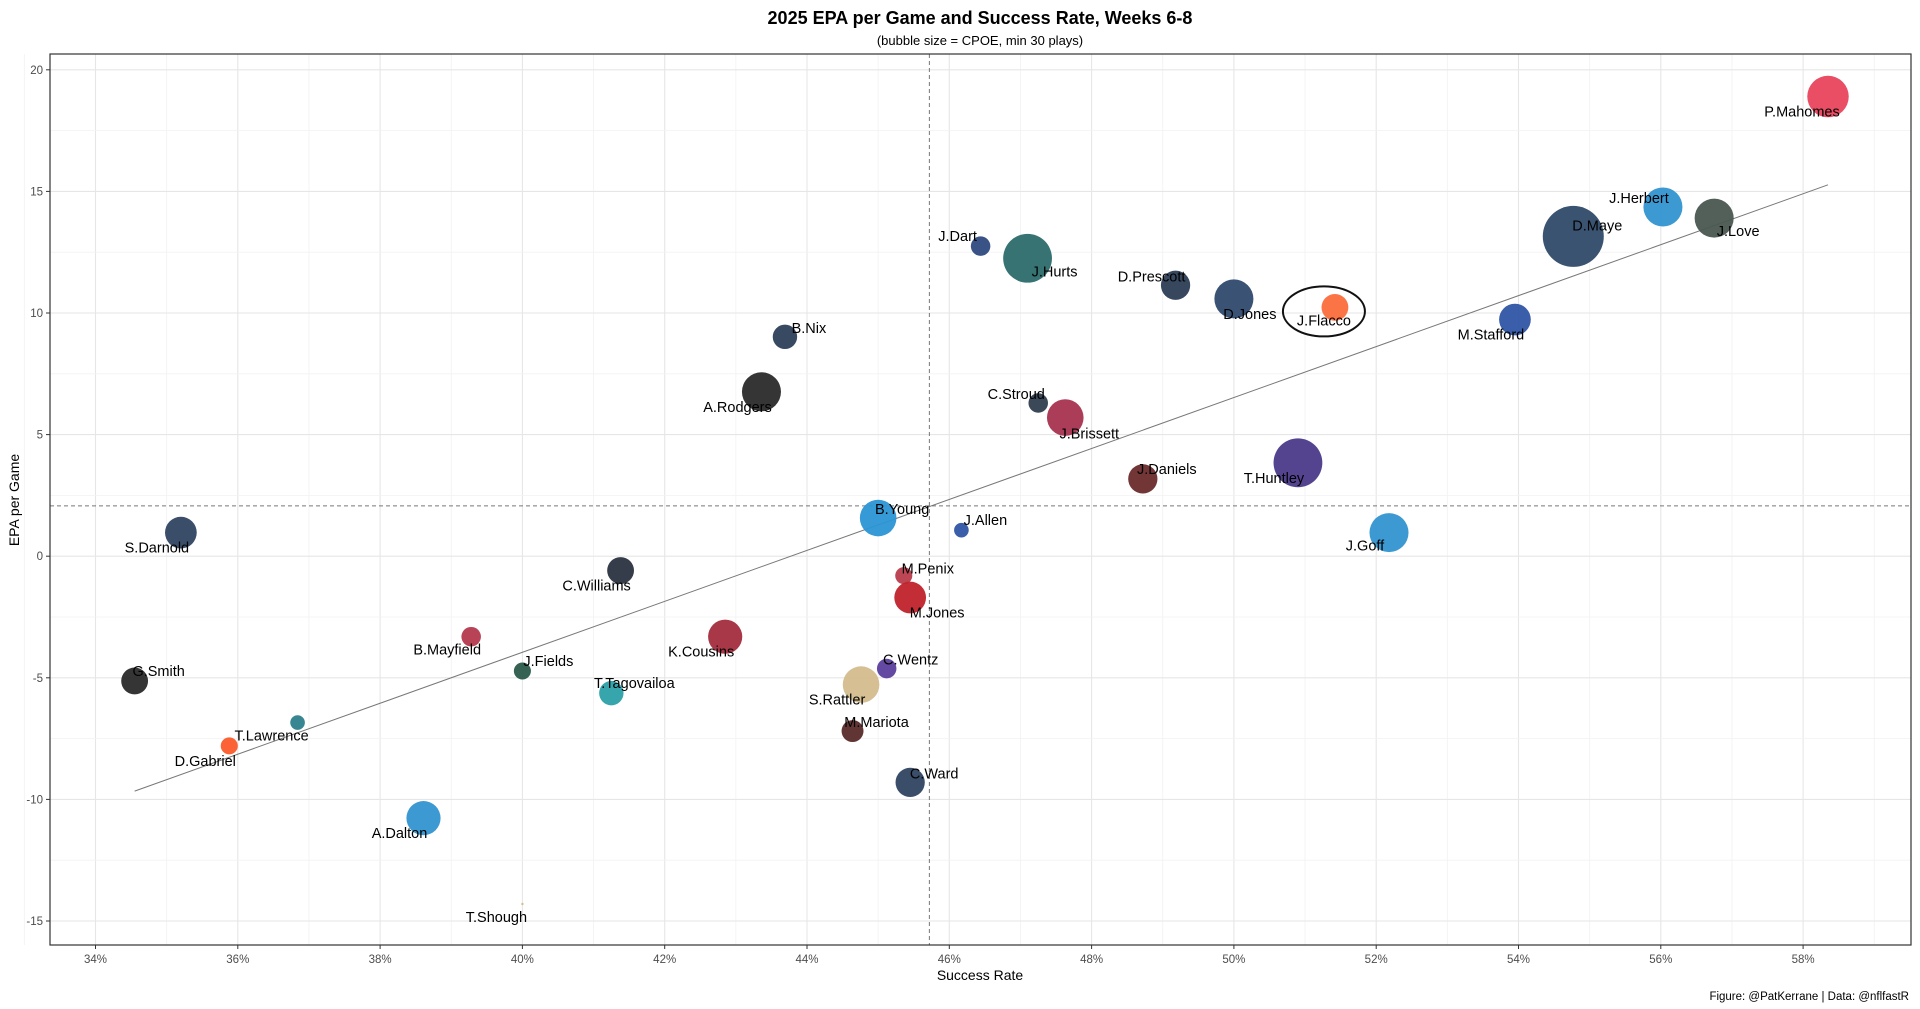 The image size is (1920, 1009). What do you see at coordinates (737, 408) in the screenshot?
I see `point-label: A.Rodgers` at bounding box center [737, 408].